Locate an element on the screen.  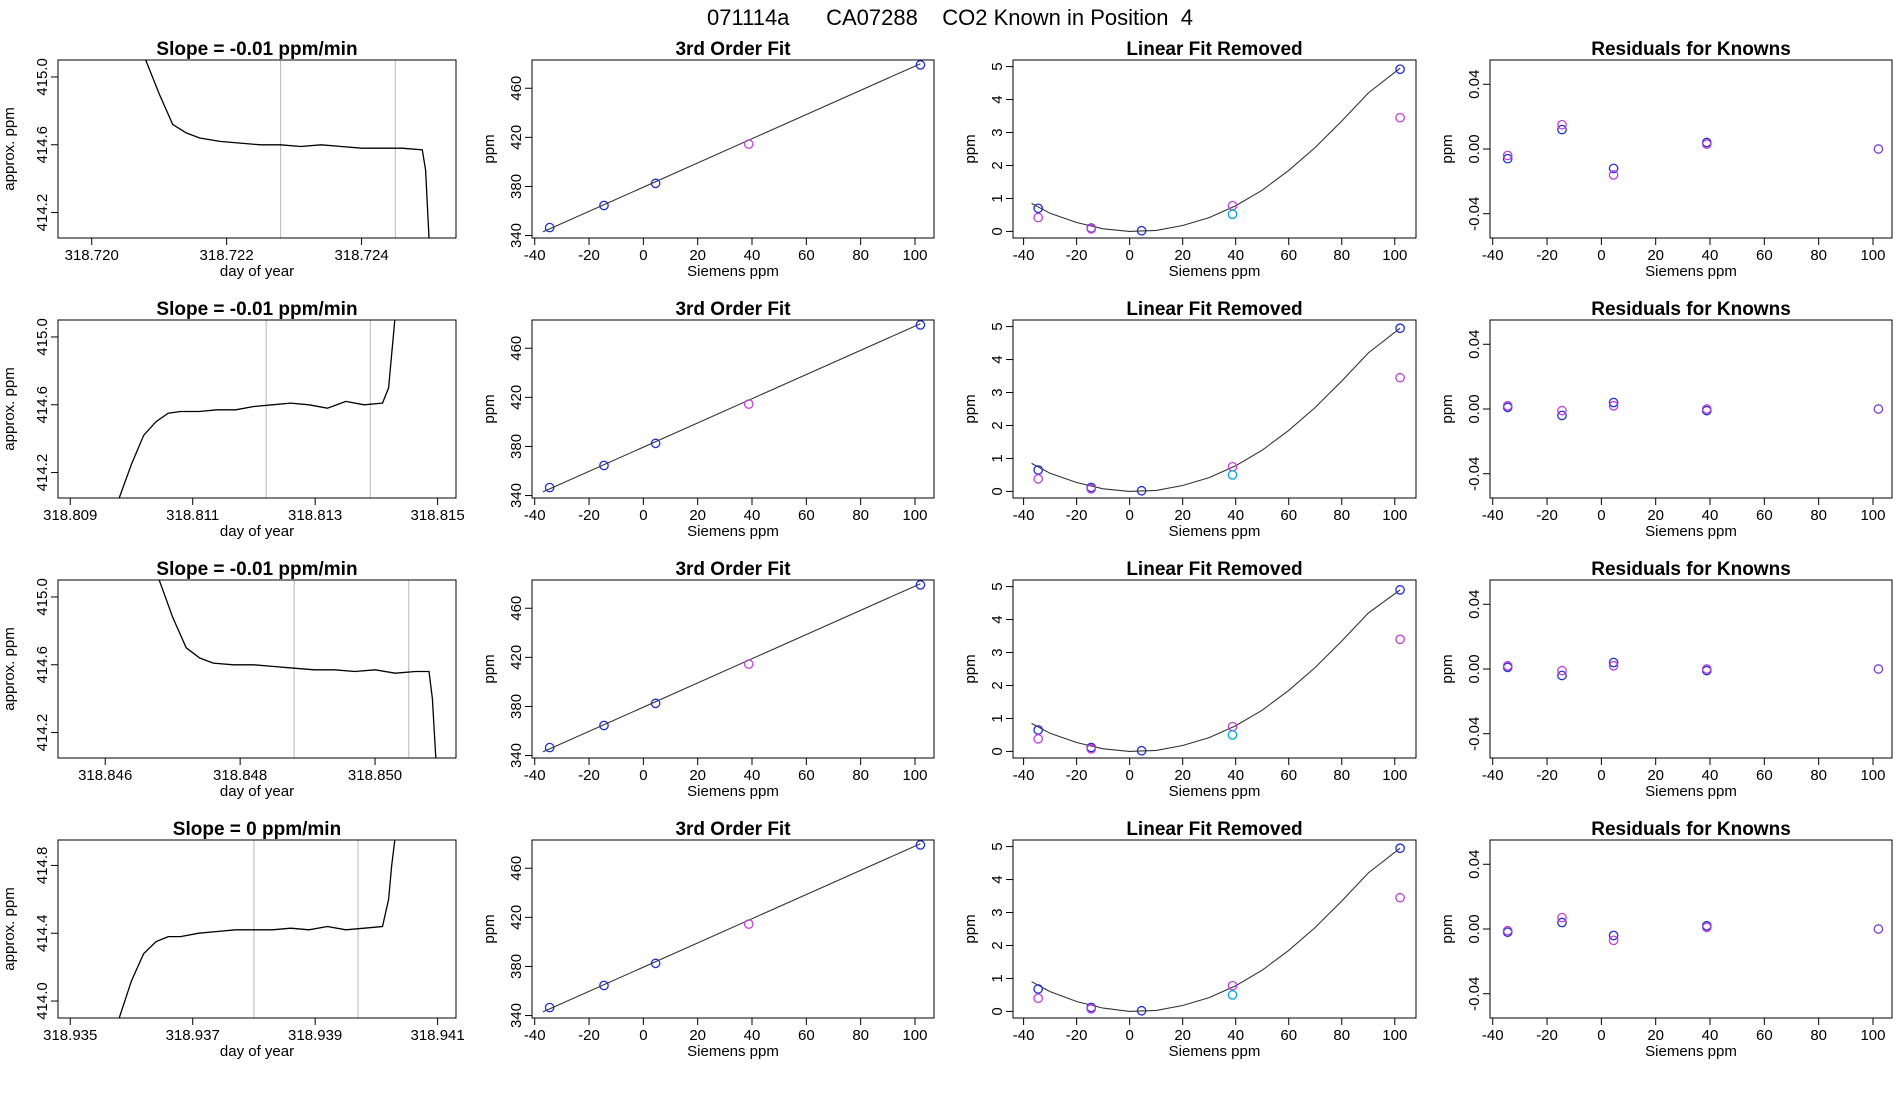
y-tick-label: 2 is located at coordinates (997, 945).